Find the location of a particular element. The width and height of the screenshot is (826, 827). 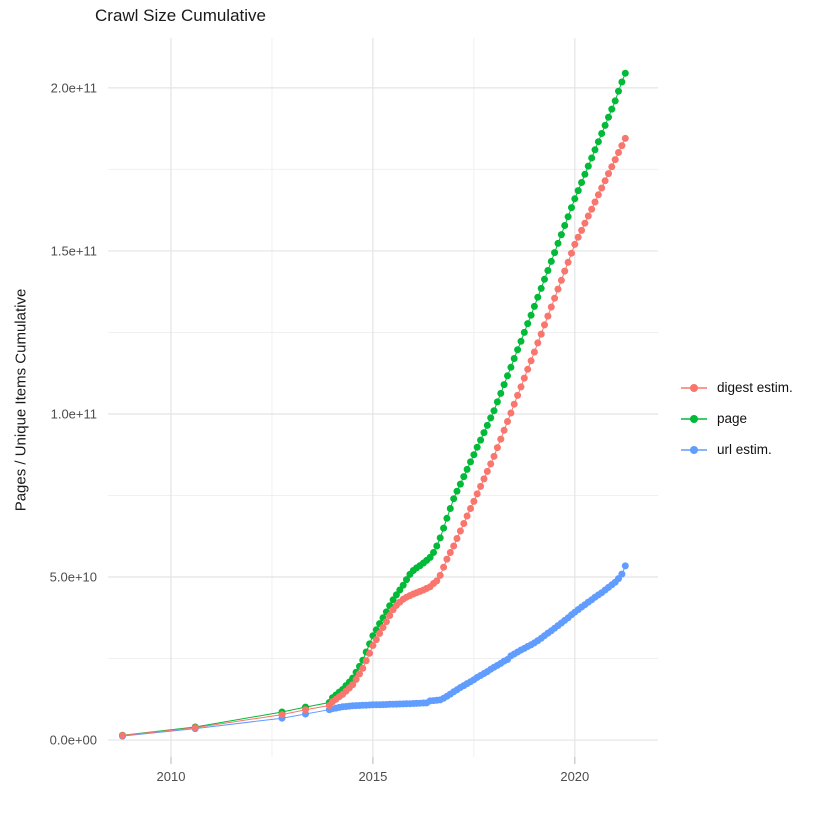

legend-label: digest estim. is located at coordinates (755, 387).